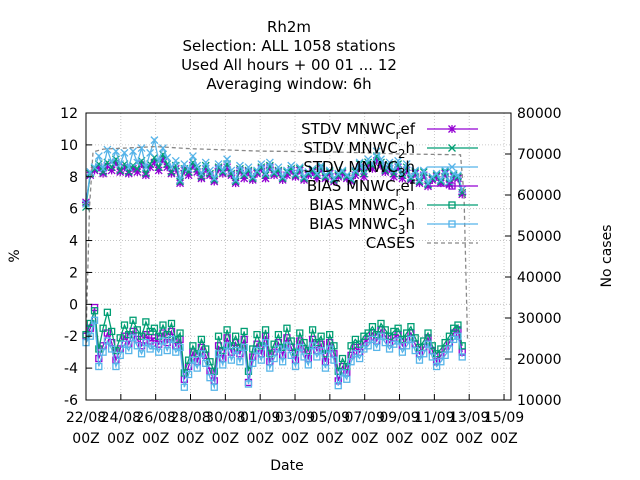 This screenshot has width=640, height=480. Describe the element at coordinates (86, 418) in the screenshot. I see `x-tick-label-date: 22/08` at that location.